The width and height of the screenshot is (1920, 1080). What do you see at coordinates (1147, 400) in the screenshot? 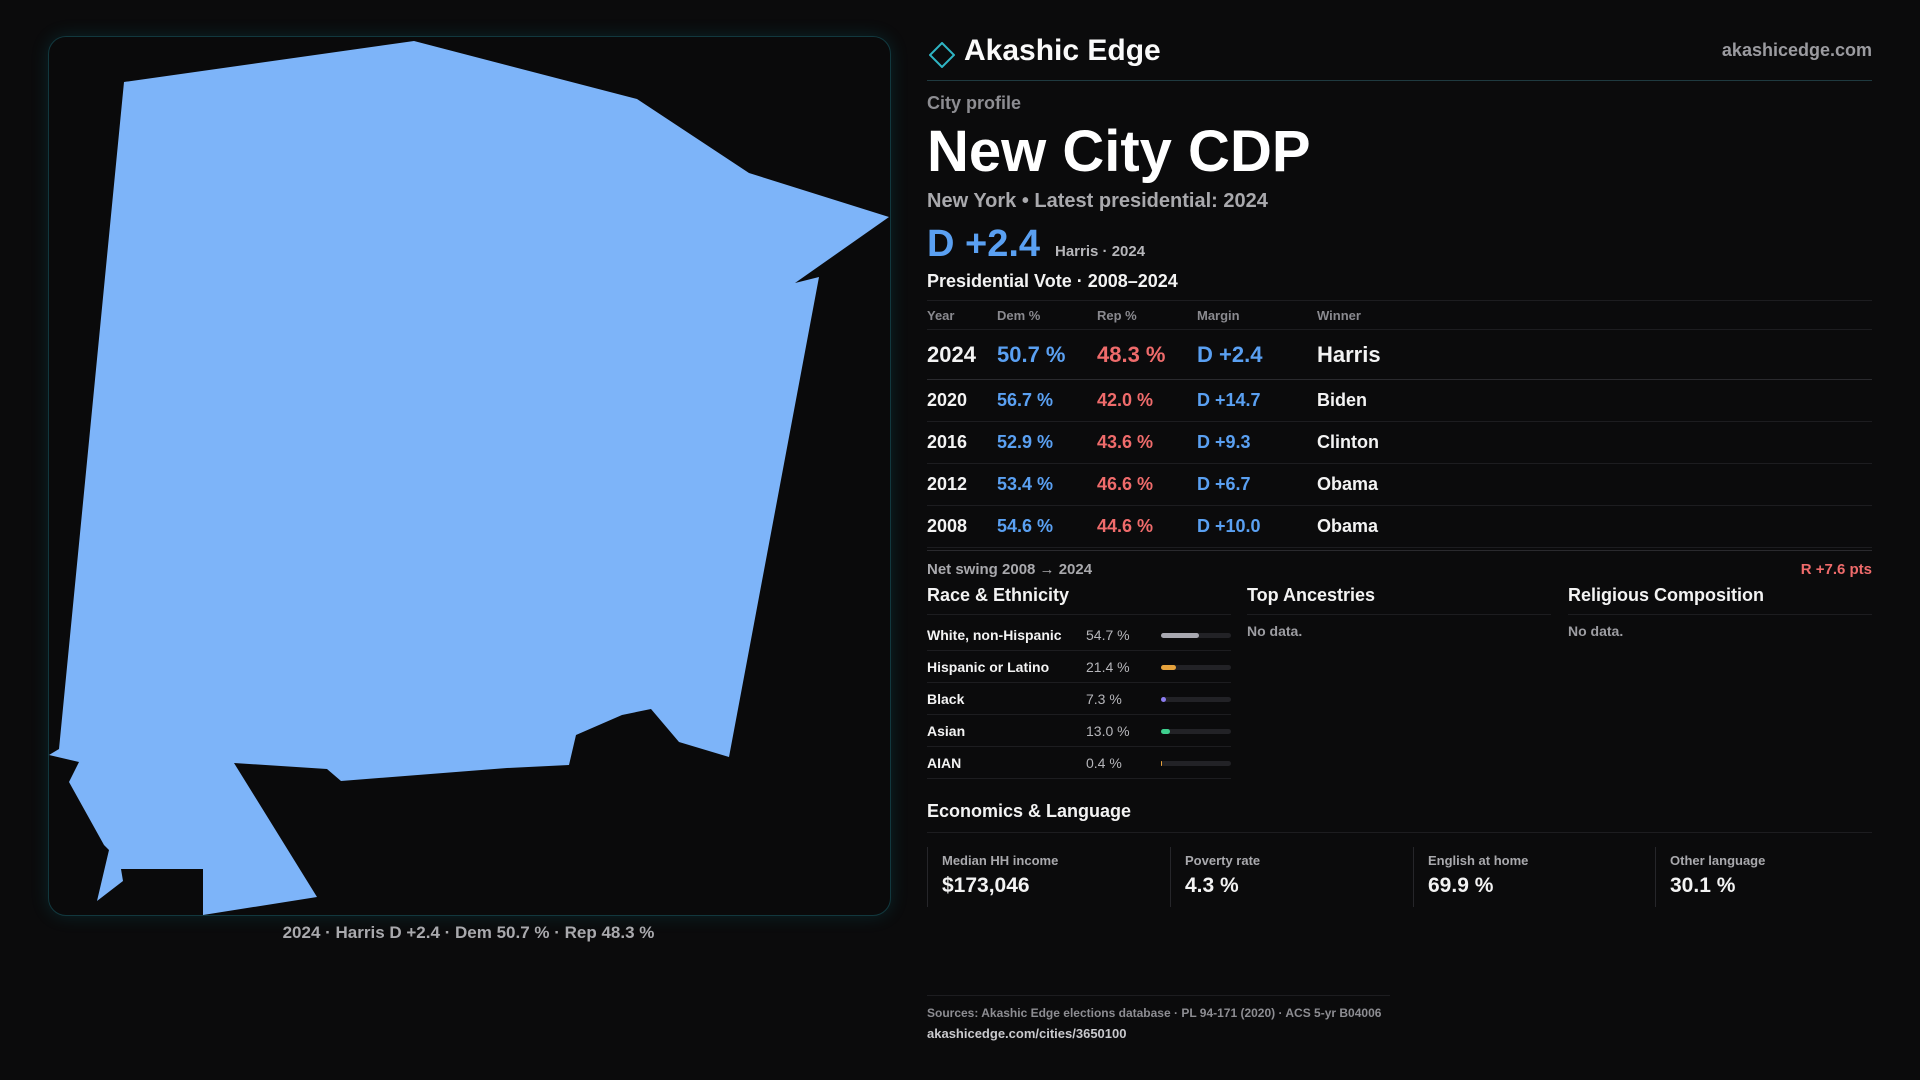
I see `row-rep: 42.0 %` at bounding box center [1147, 400].